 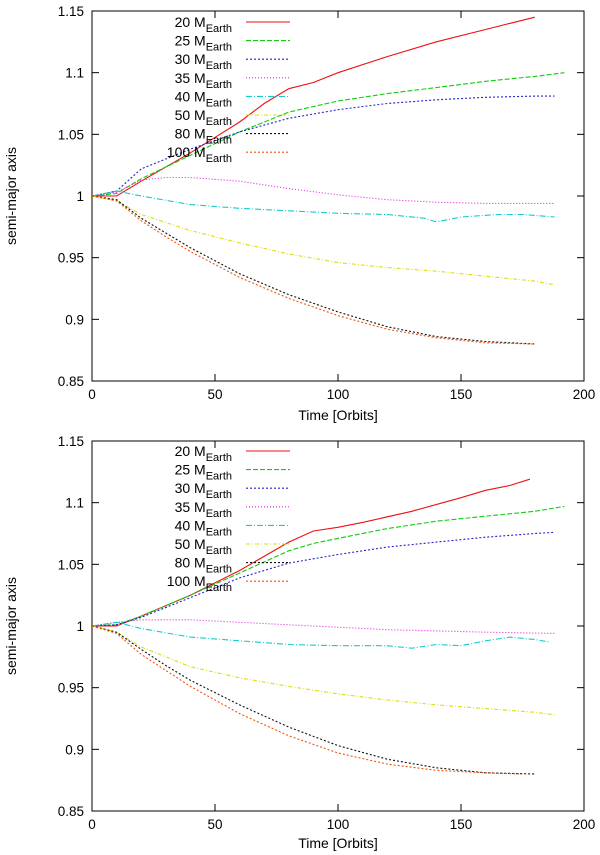 I want to click on series-line-20m-earth, so click(x=311, y=552).